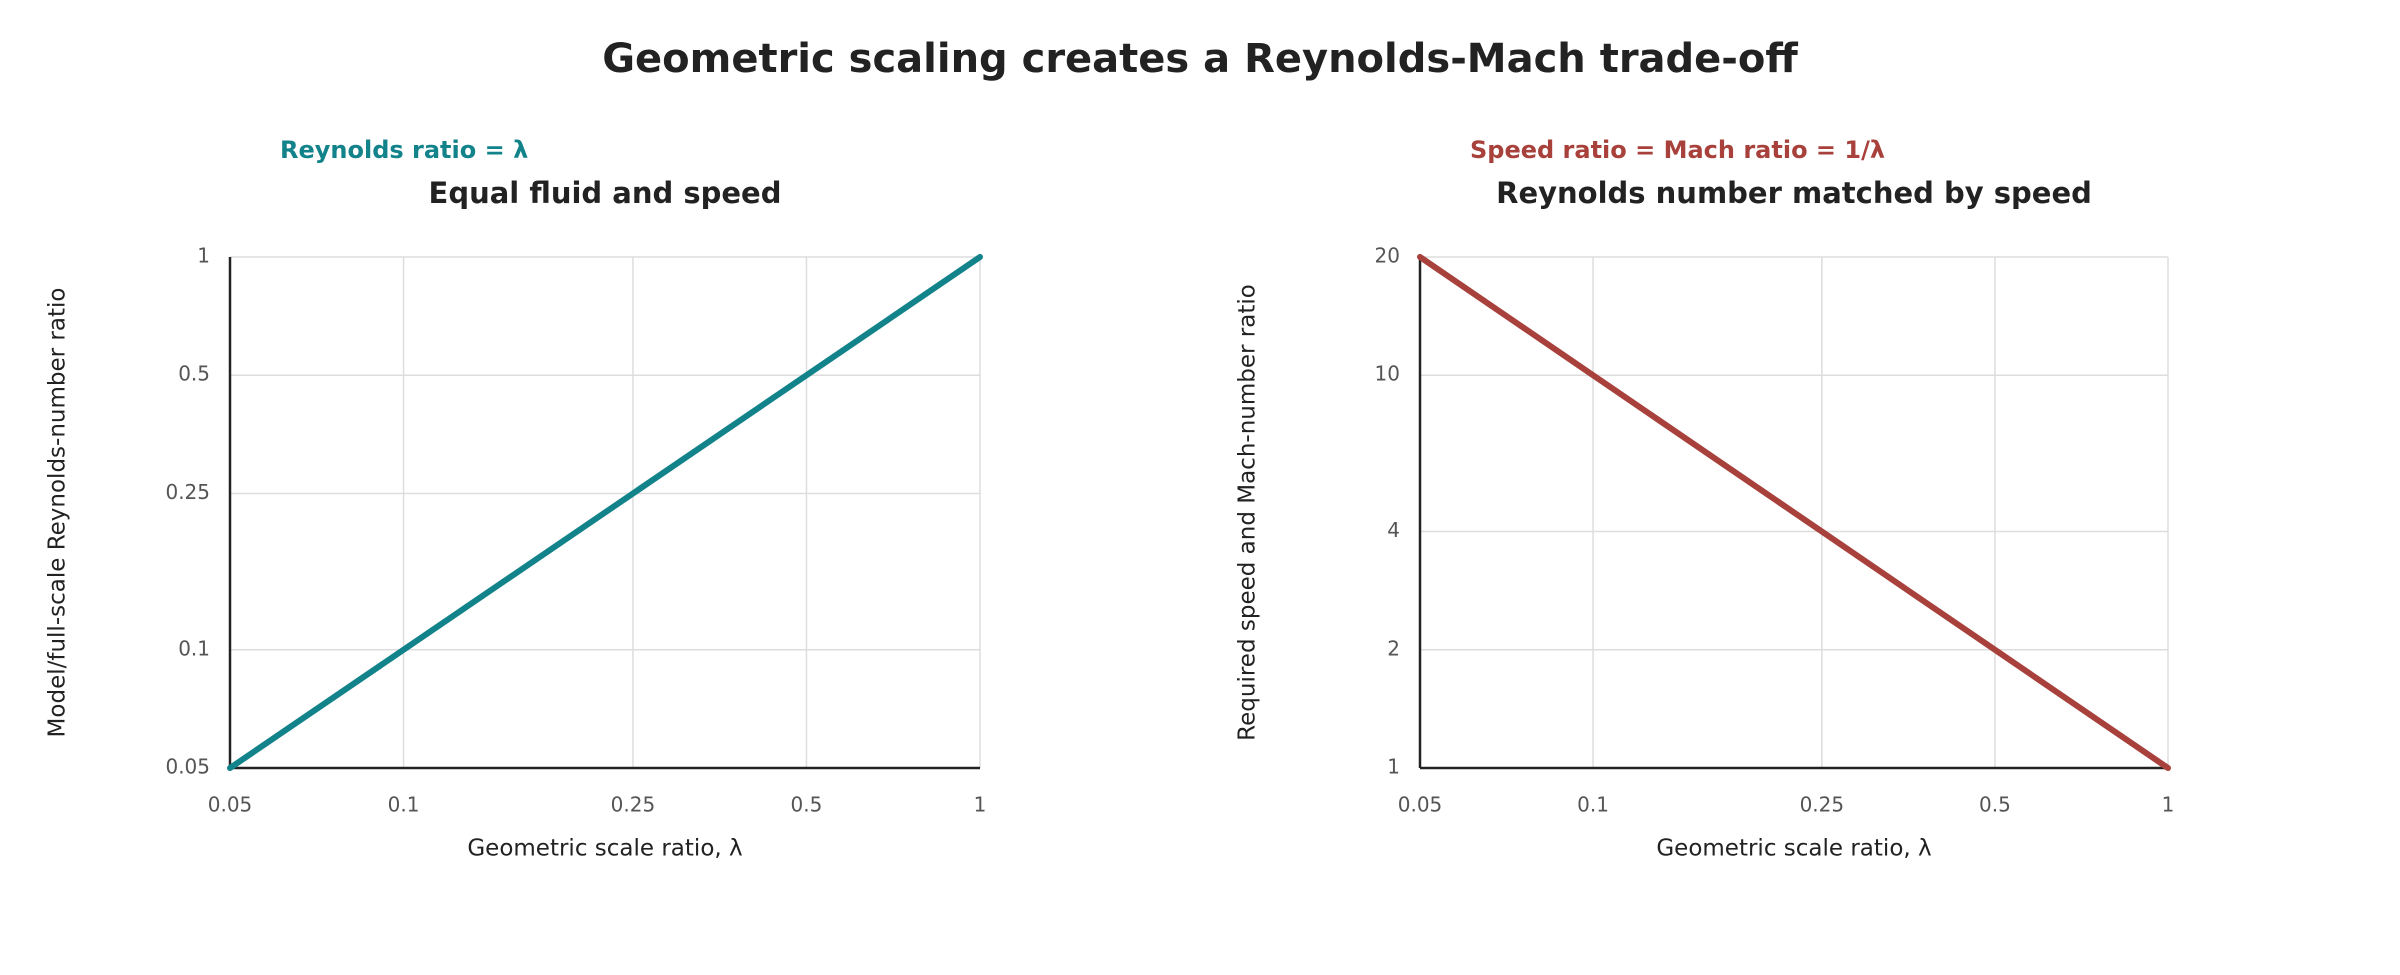 This screenshot has height=975, width=2400. I want to click on chart-subtitle: Equal fluid and speed, so click(605, 193).